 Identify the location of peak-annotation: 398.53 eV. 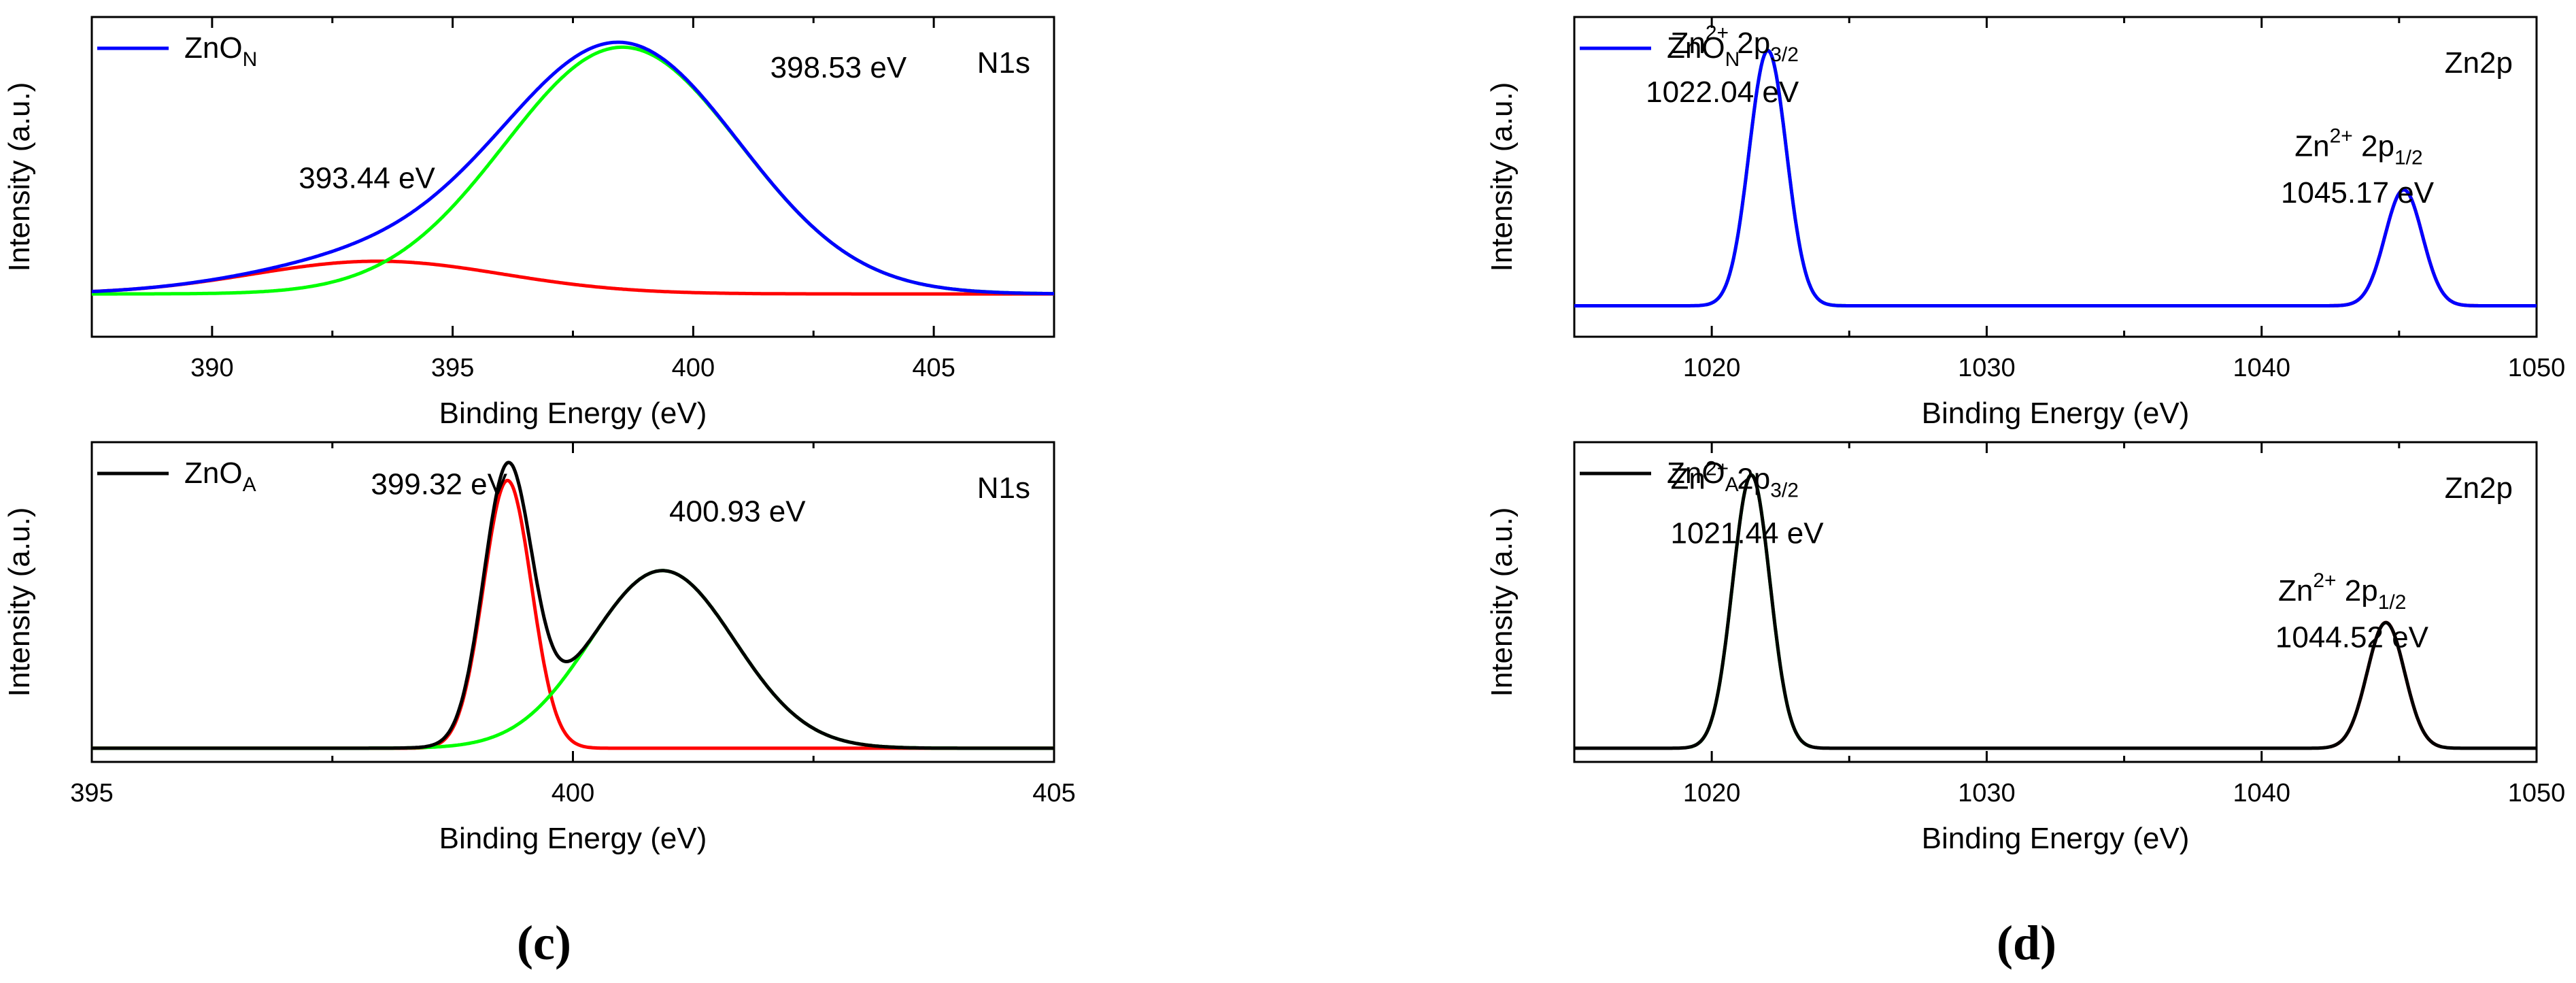
(838, 67).